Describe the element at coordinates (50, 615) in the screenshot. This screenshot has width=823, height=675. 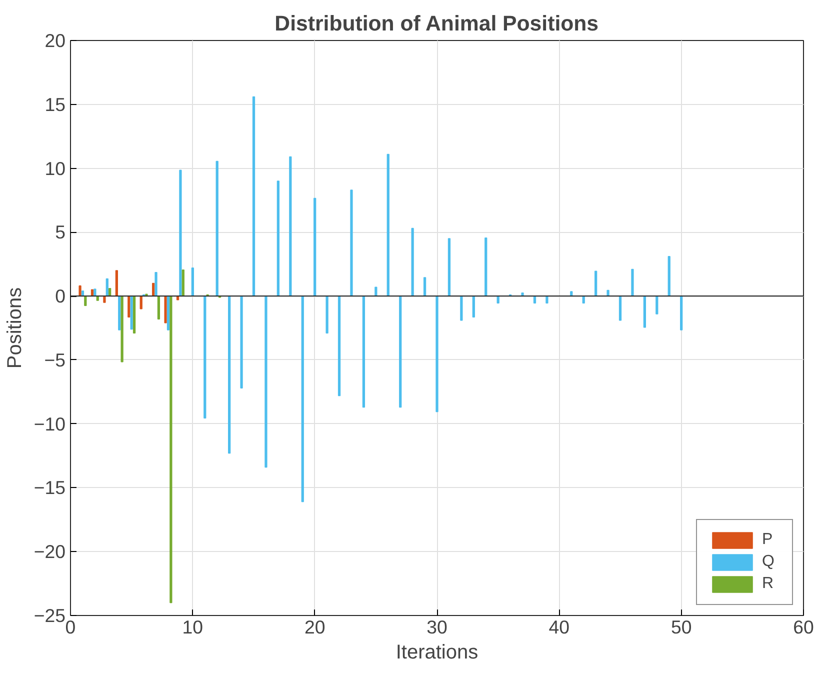
I see `y-tick-label: −25` at that location.